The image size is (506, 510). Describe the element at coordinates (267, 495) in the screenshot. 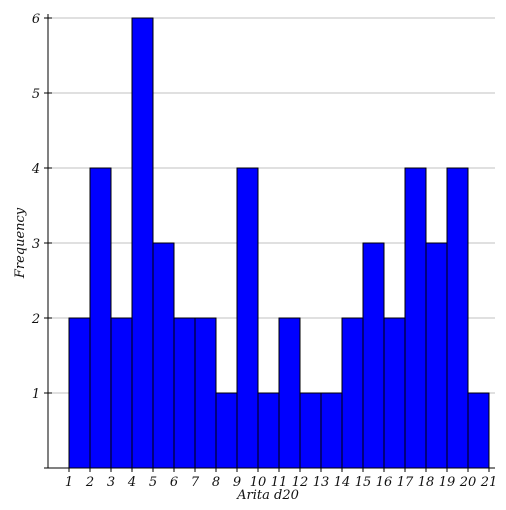

I see `x-axis-title: Arita d20` at that location.